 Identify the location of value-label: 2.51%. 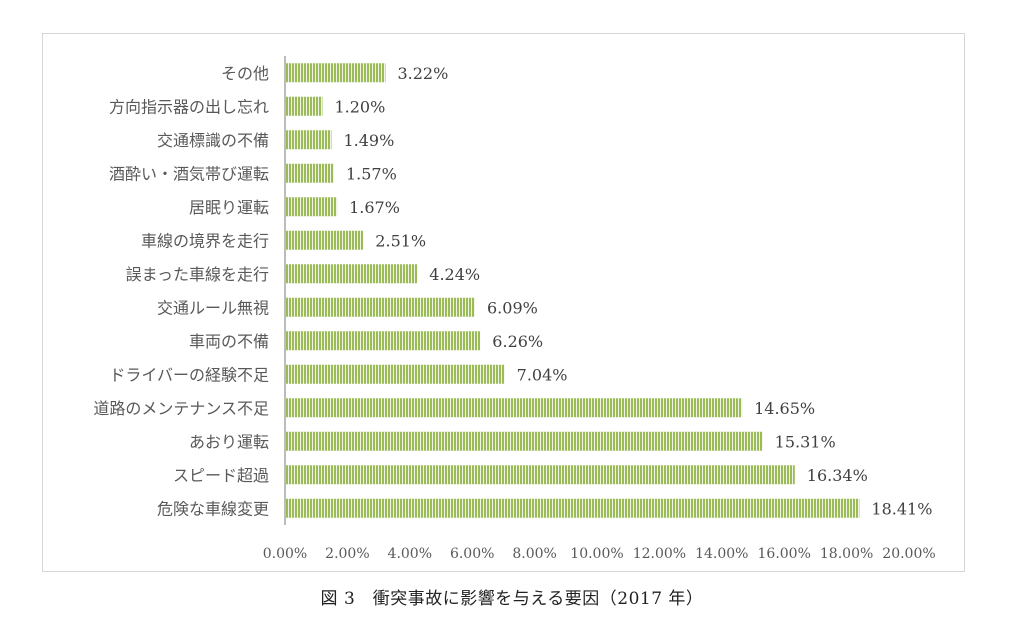
(400, 240).